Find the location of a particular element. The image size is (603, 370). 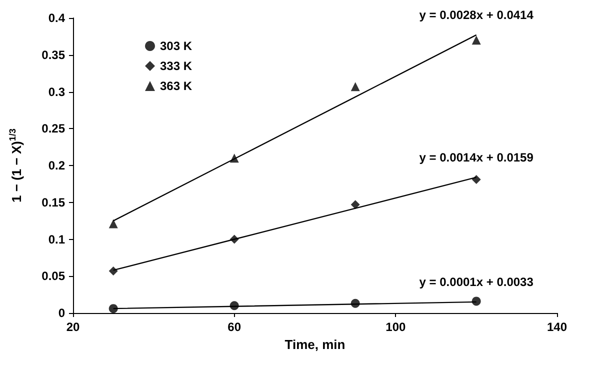

y-tick-label: 0.05 is located at coordinates (54, 276).